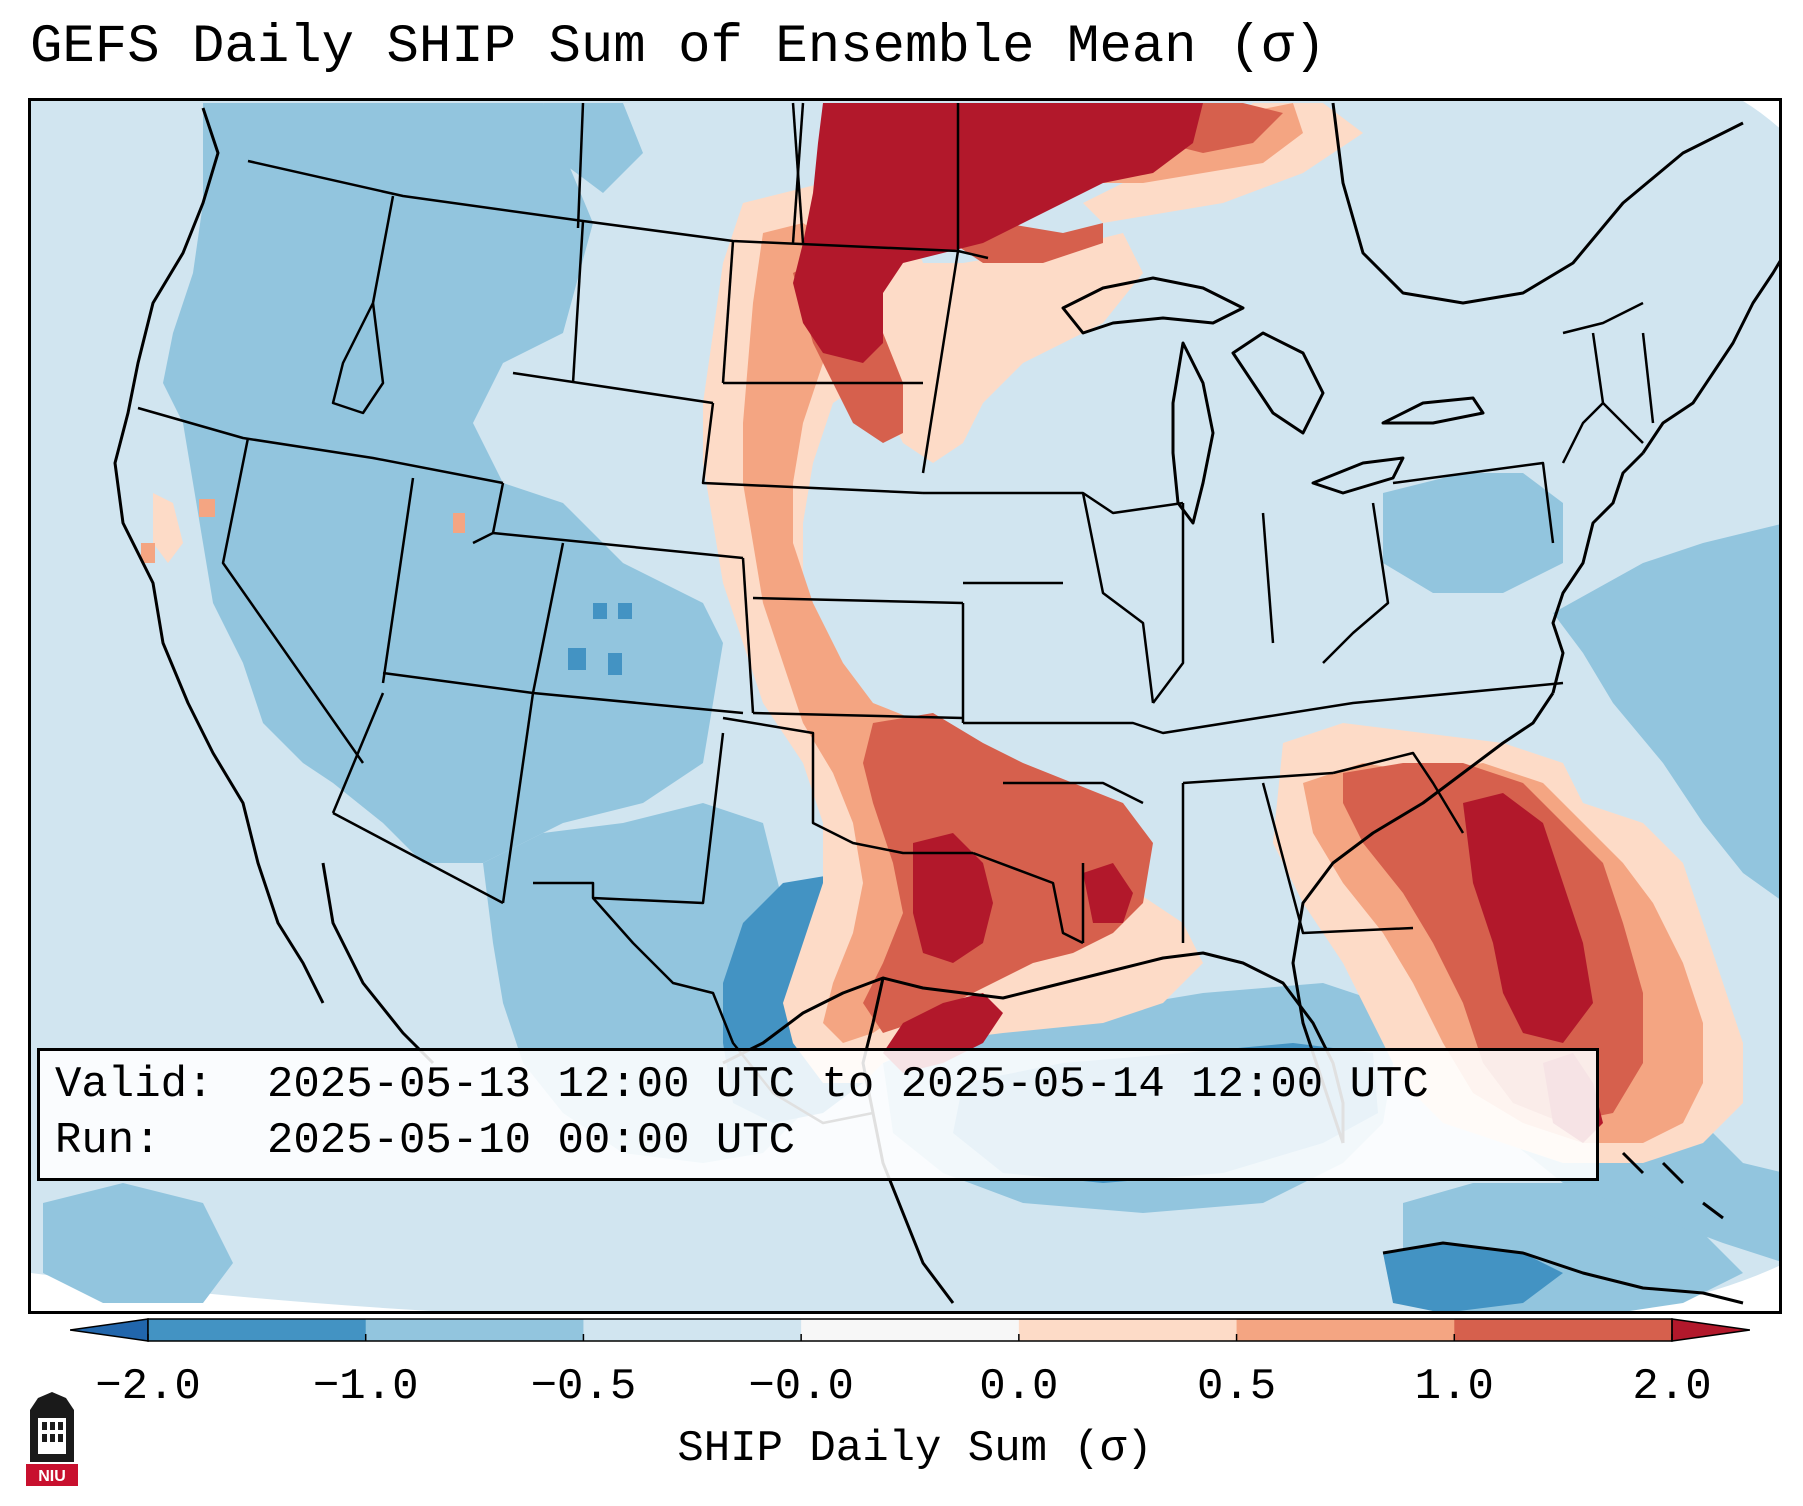 The width and height of the screenshot is (1803, 1506). I want to click on colorbar-outline, so click(910, 1330).